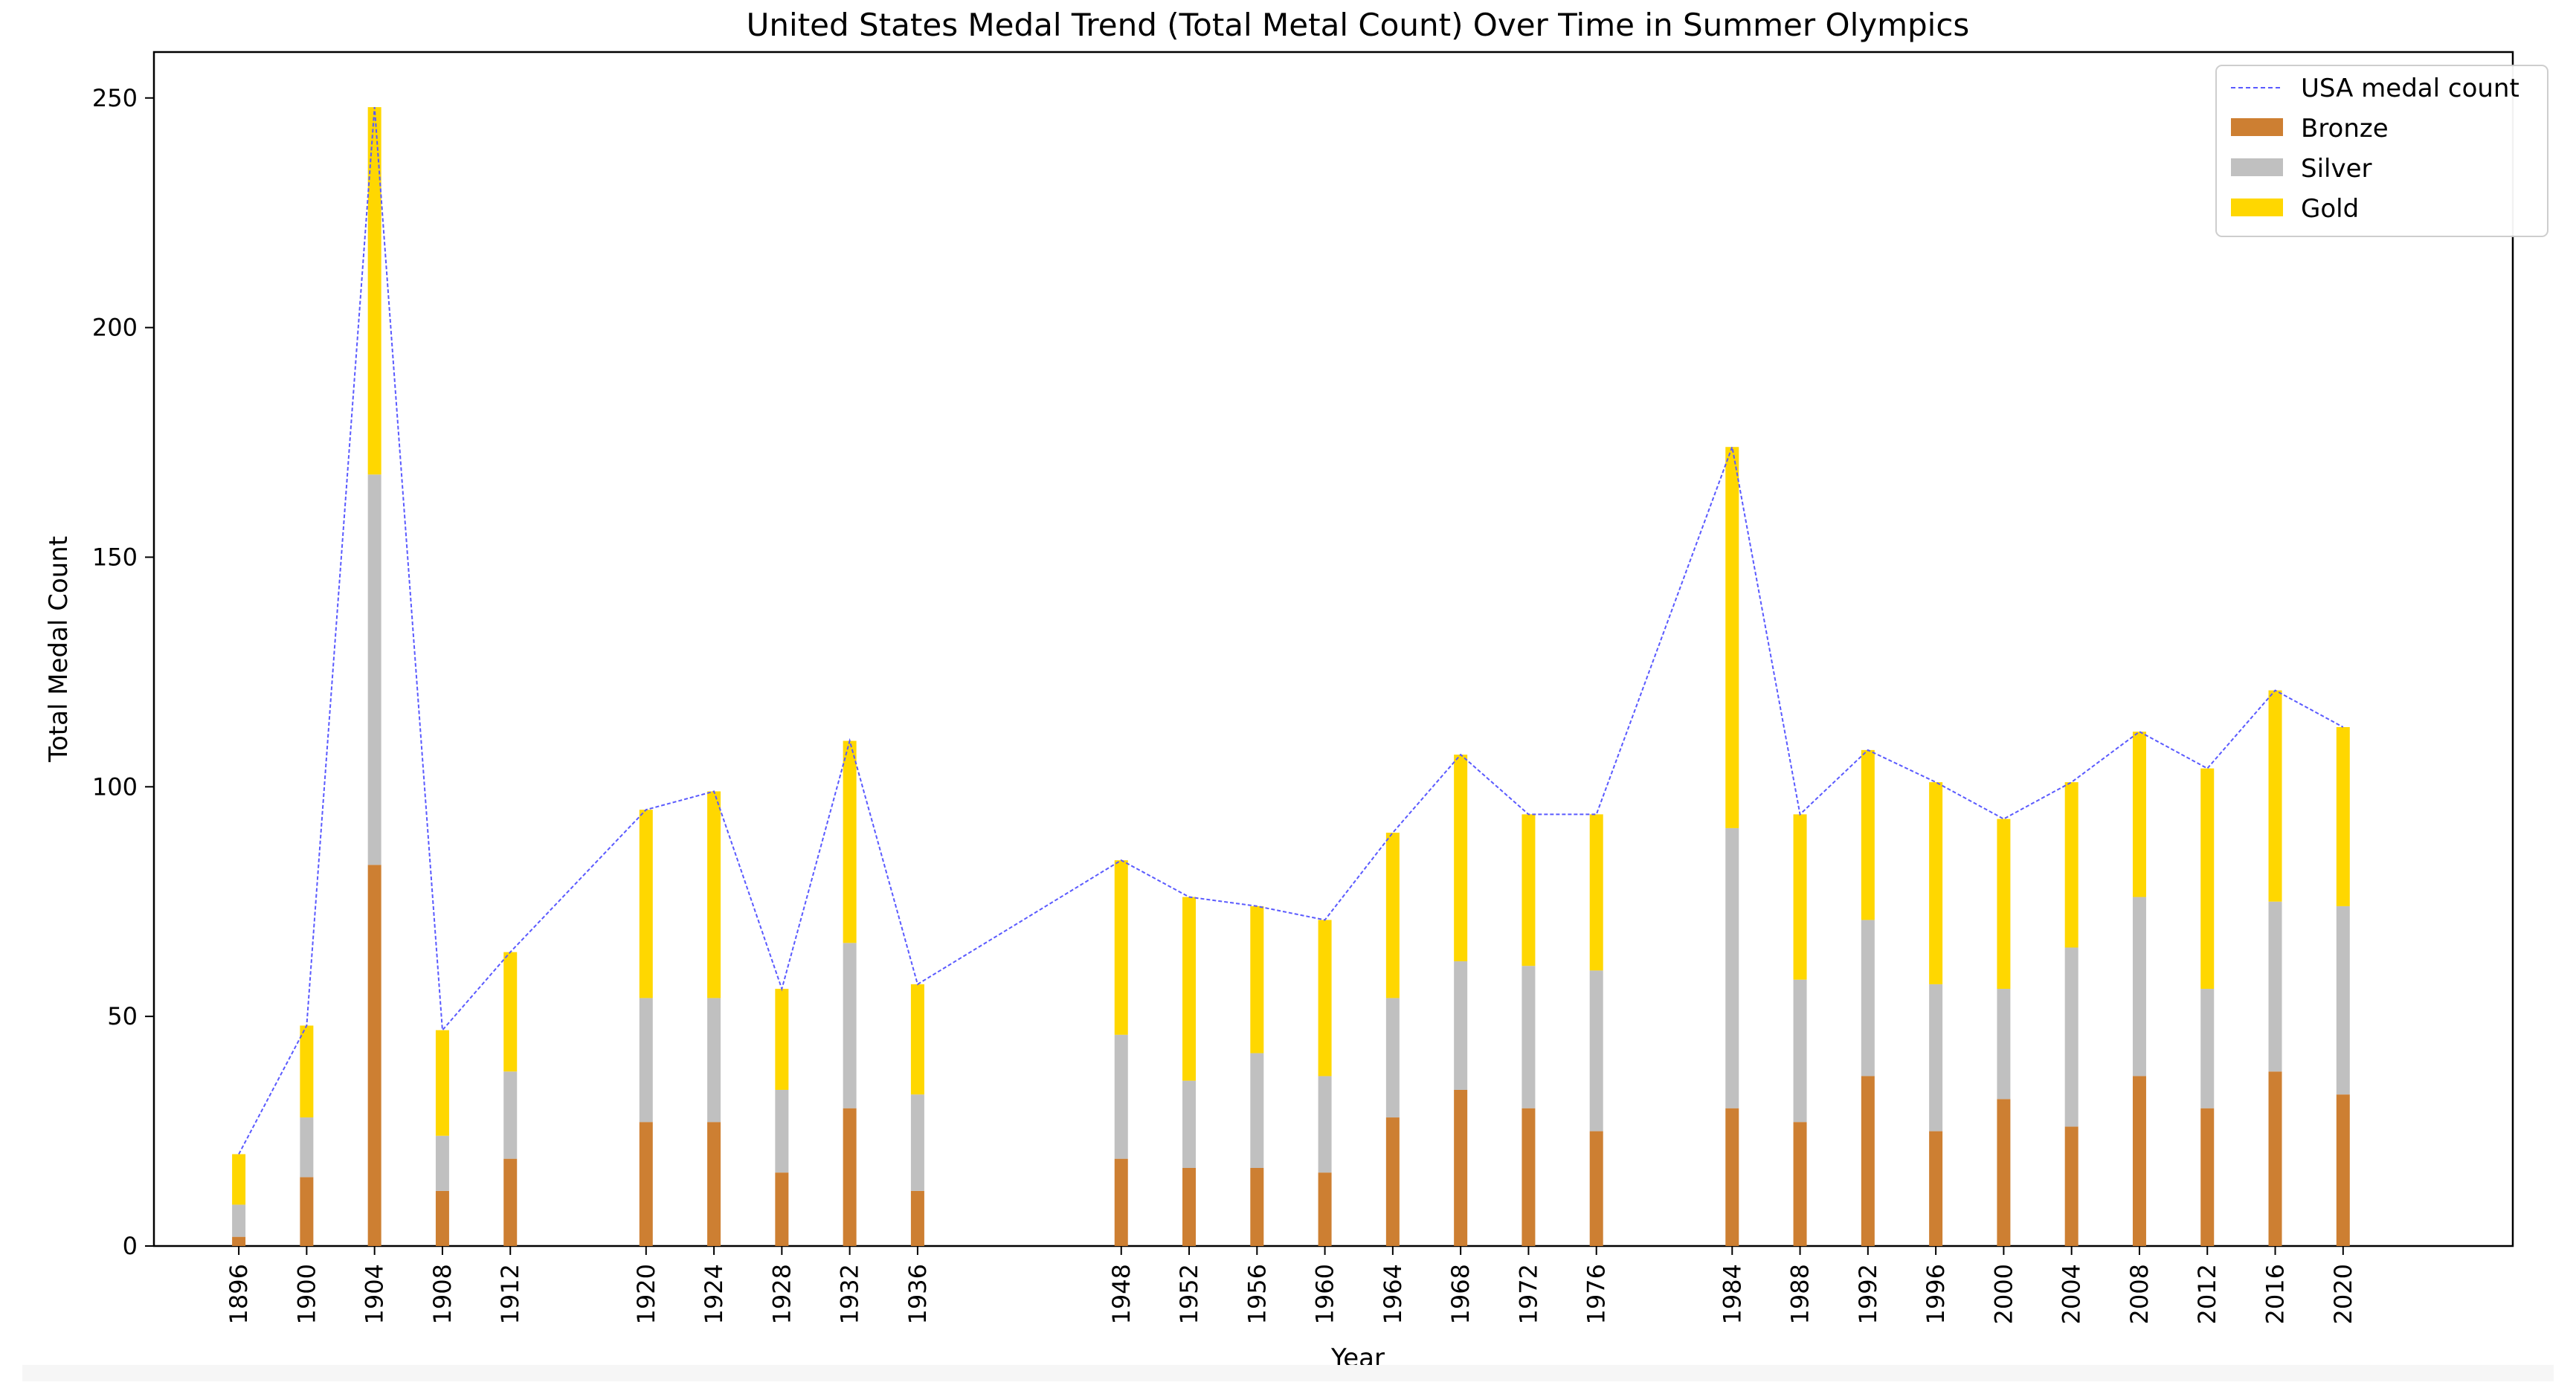 This screenshot has width=2576, height=1388. I want to click on x-tick-label-1976: 1976, so click(1596, 1294).